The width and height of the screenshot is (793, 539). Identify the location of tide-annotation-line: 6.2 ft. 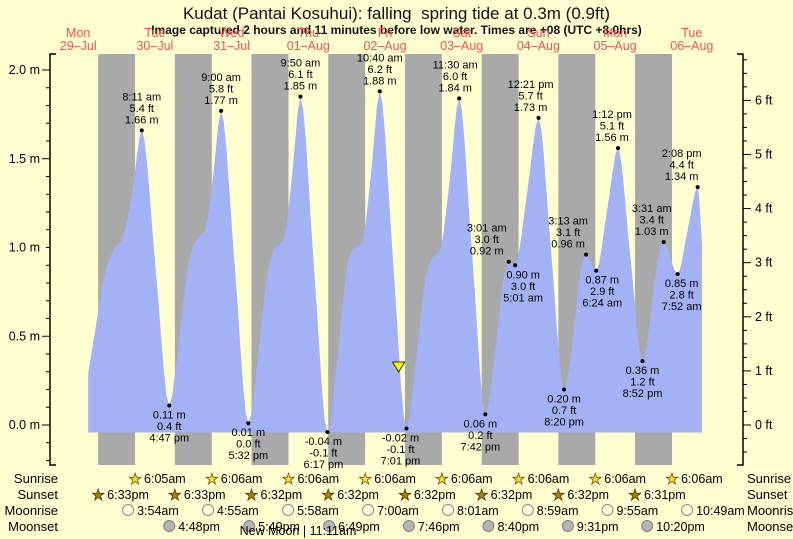
(380, 70).